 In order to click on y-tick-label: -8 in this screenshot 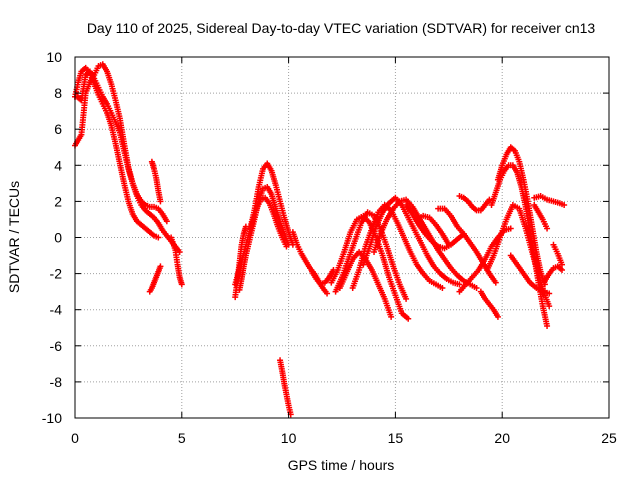, I will do `click(56, 382)`.